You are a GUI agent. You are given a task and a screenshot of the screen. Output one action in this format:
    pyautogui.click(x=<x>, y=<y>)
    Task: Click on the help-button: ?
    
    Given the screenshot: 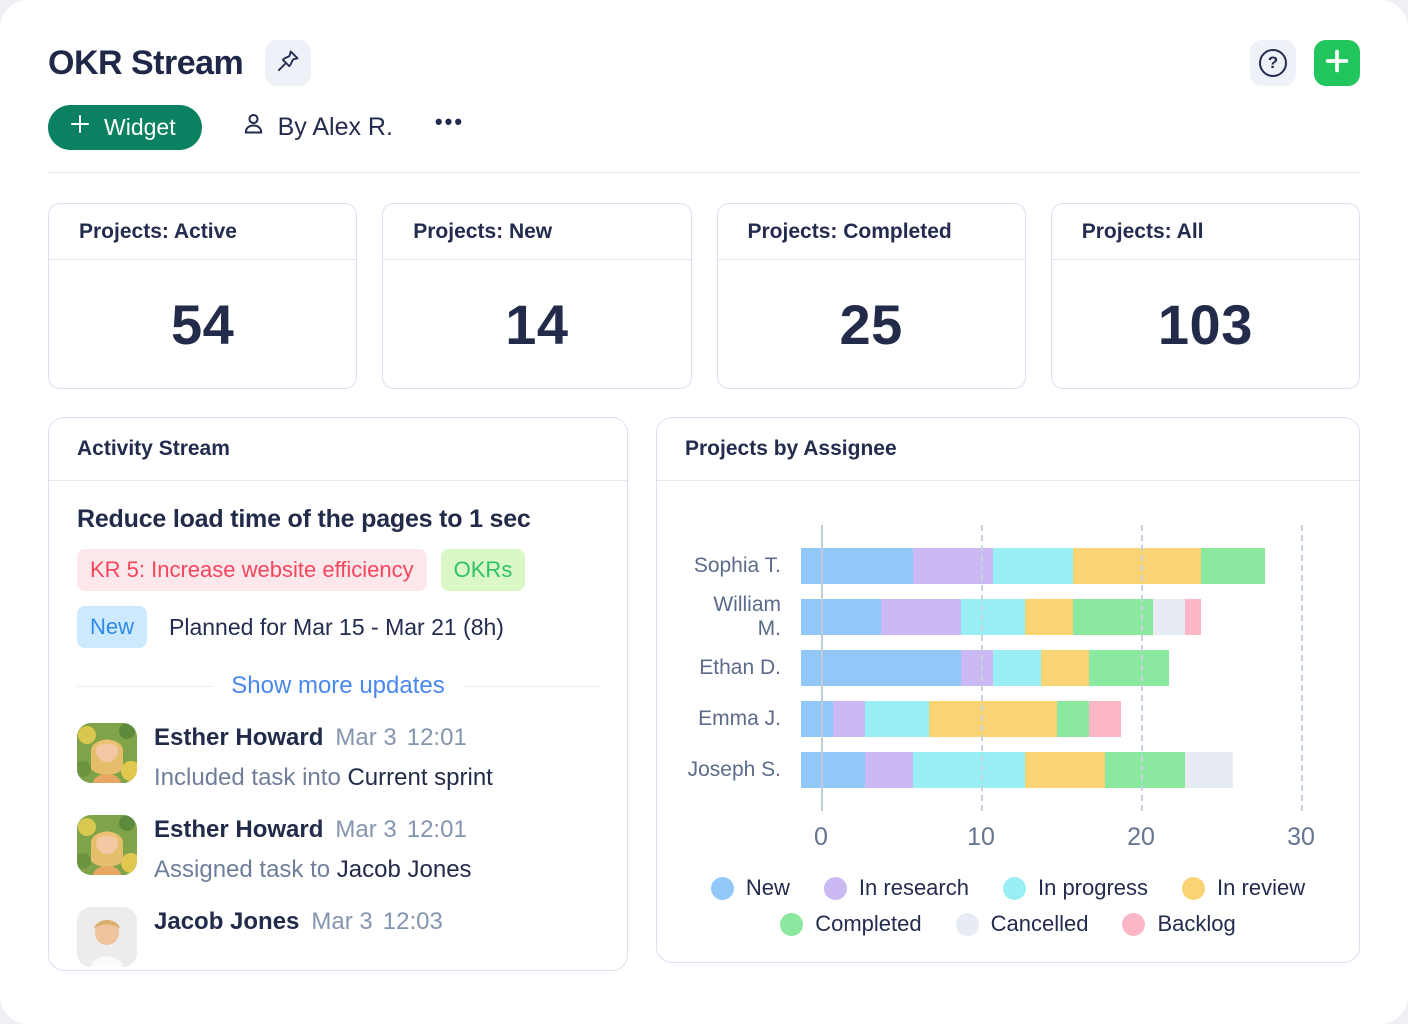 What is the action you would take?
    pyautogui.click(x=1273, y=63)
    